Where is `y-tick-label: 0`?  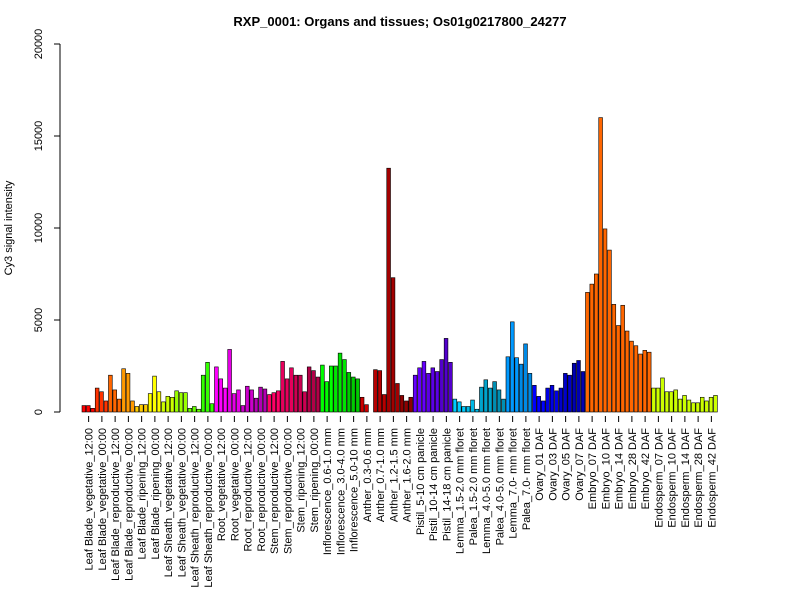
y-tick-label: 0 is located at coordinates (39, 412).